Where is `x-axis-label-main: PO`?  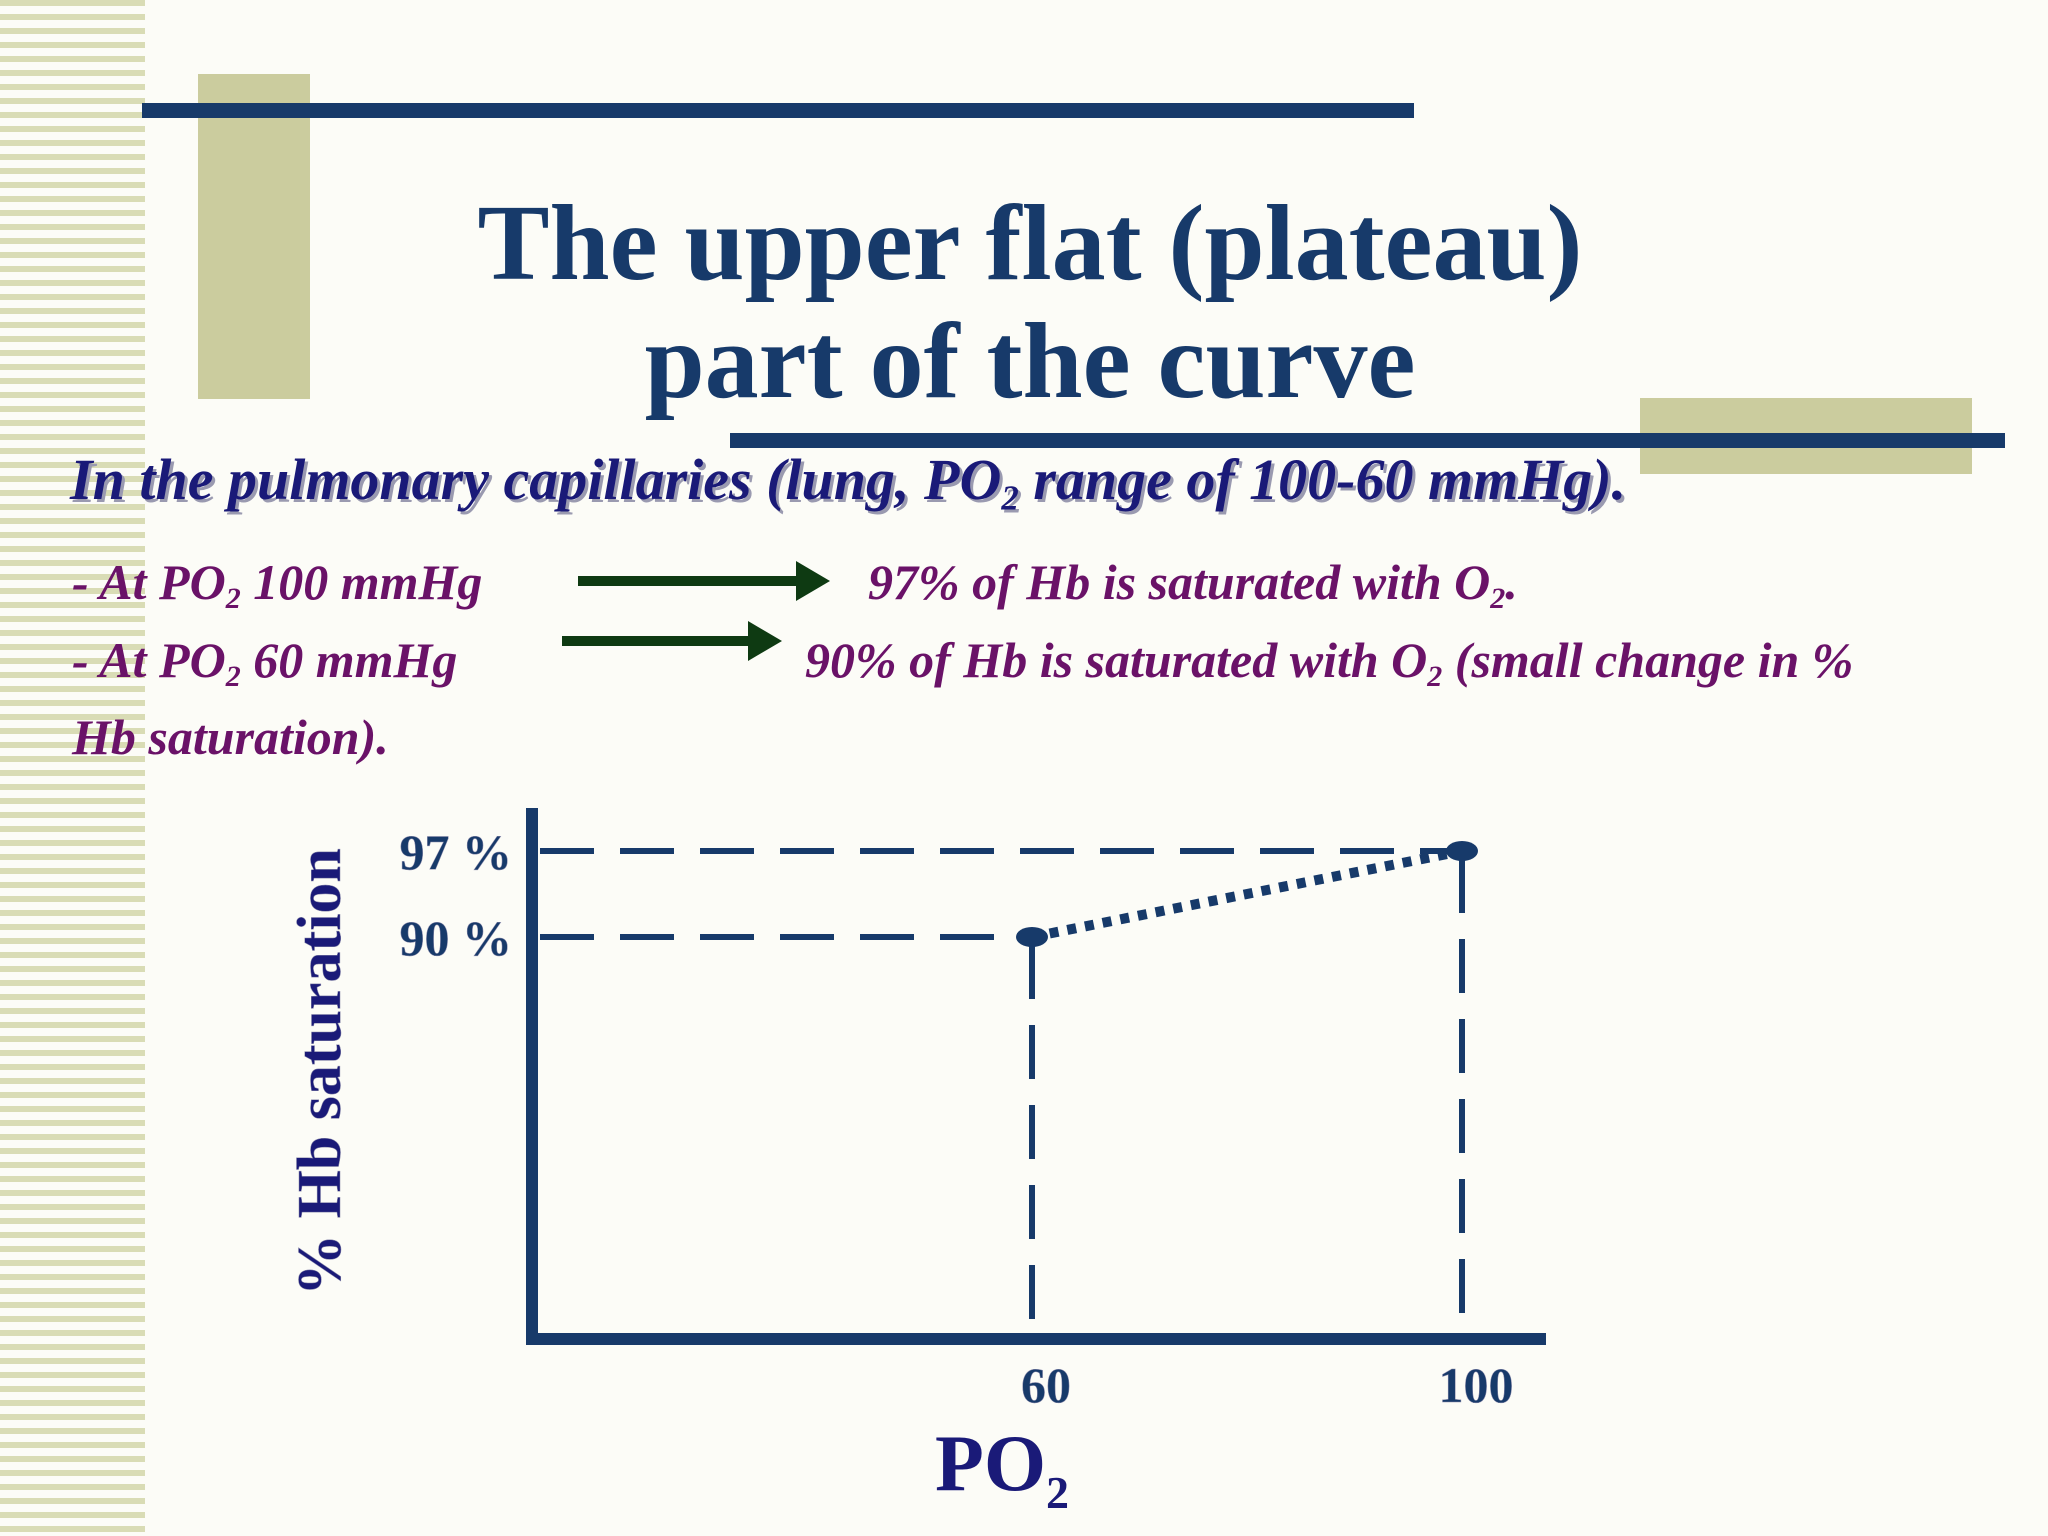
x-axis-label-main: PO is located at coordinates (990, 1464).